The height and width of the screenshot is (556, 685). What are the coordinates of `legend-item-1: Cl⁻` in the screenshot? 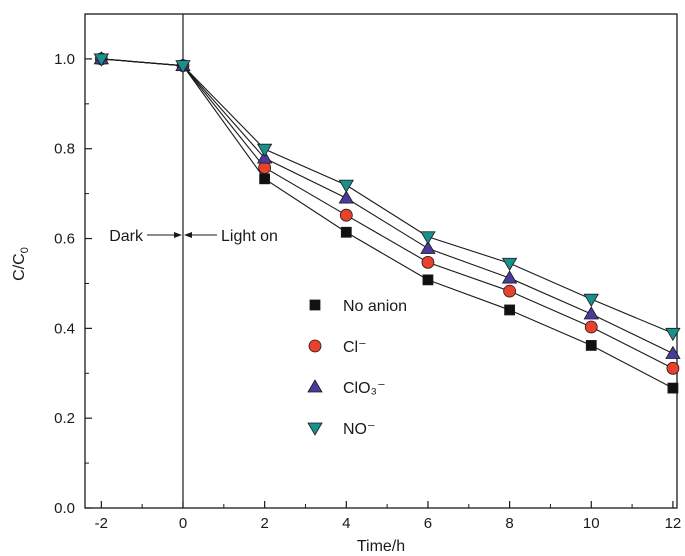 It's located at (338, 347).